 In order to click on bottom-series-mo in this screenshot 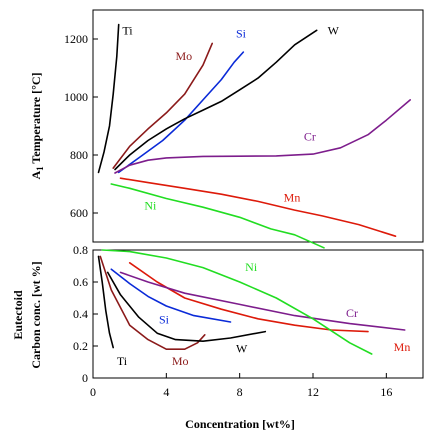, I will do `click(152, 303)`.